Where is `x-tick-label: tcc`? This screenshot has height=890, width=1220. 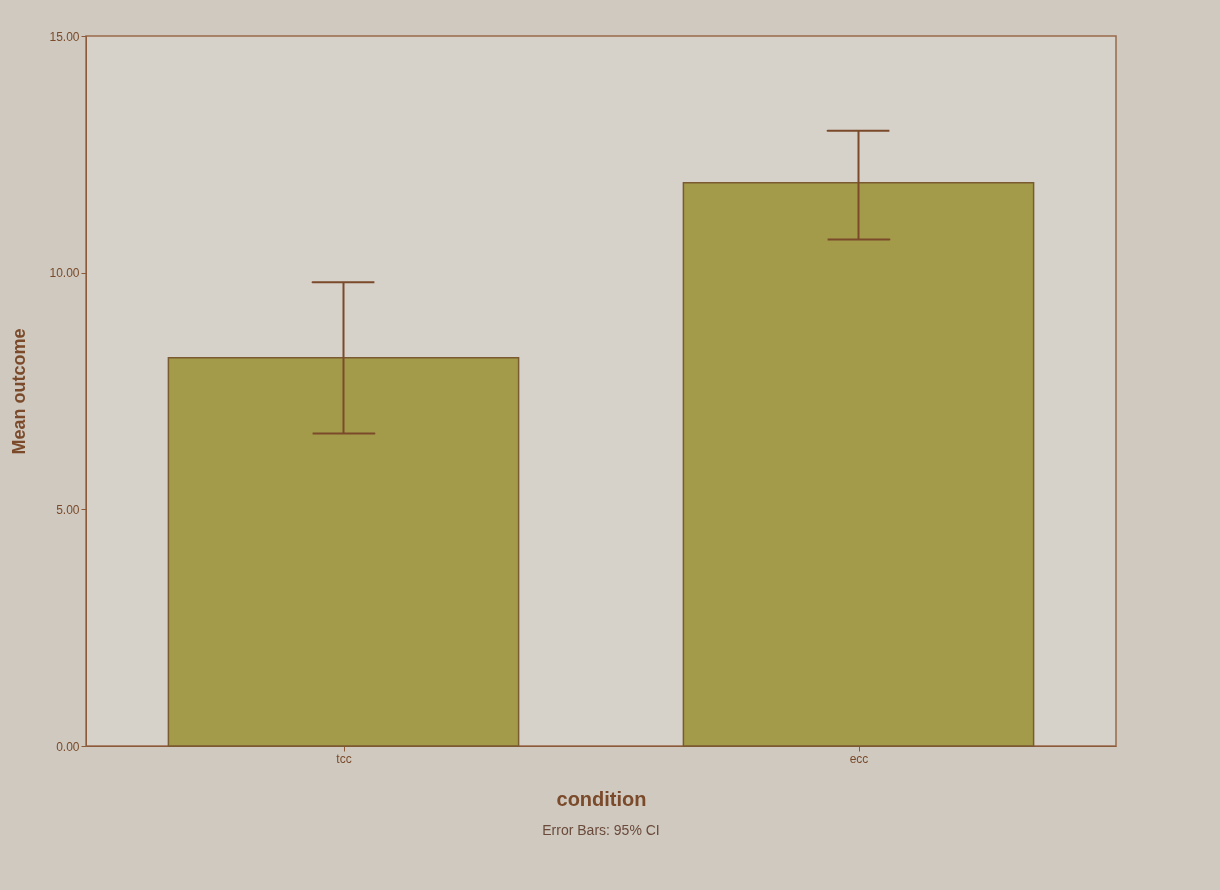 x-tick-label: tcc is located at coordinates (344, 758).